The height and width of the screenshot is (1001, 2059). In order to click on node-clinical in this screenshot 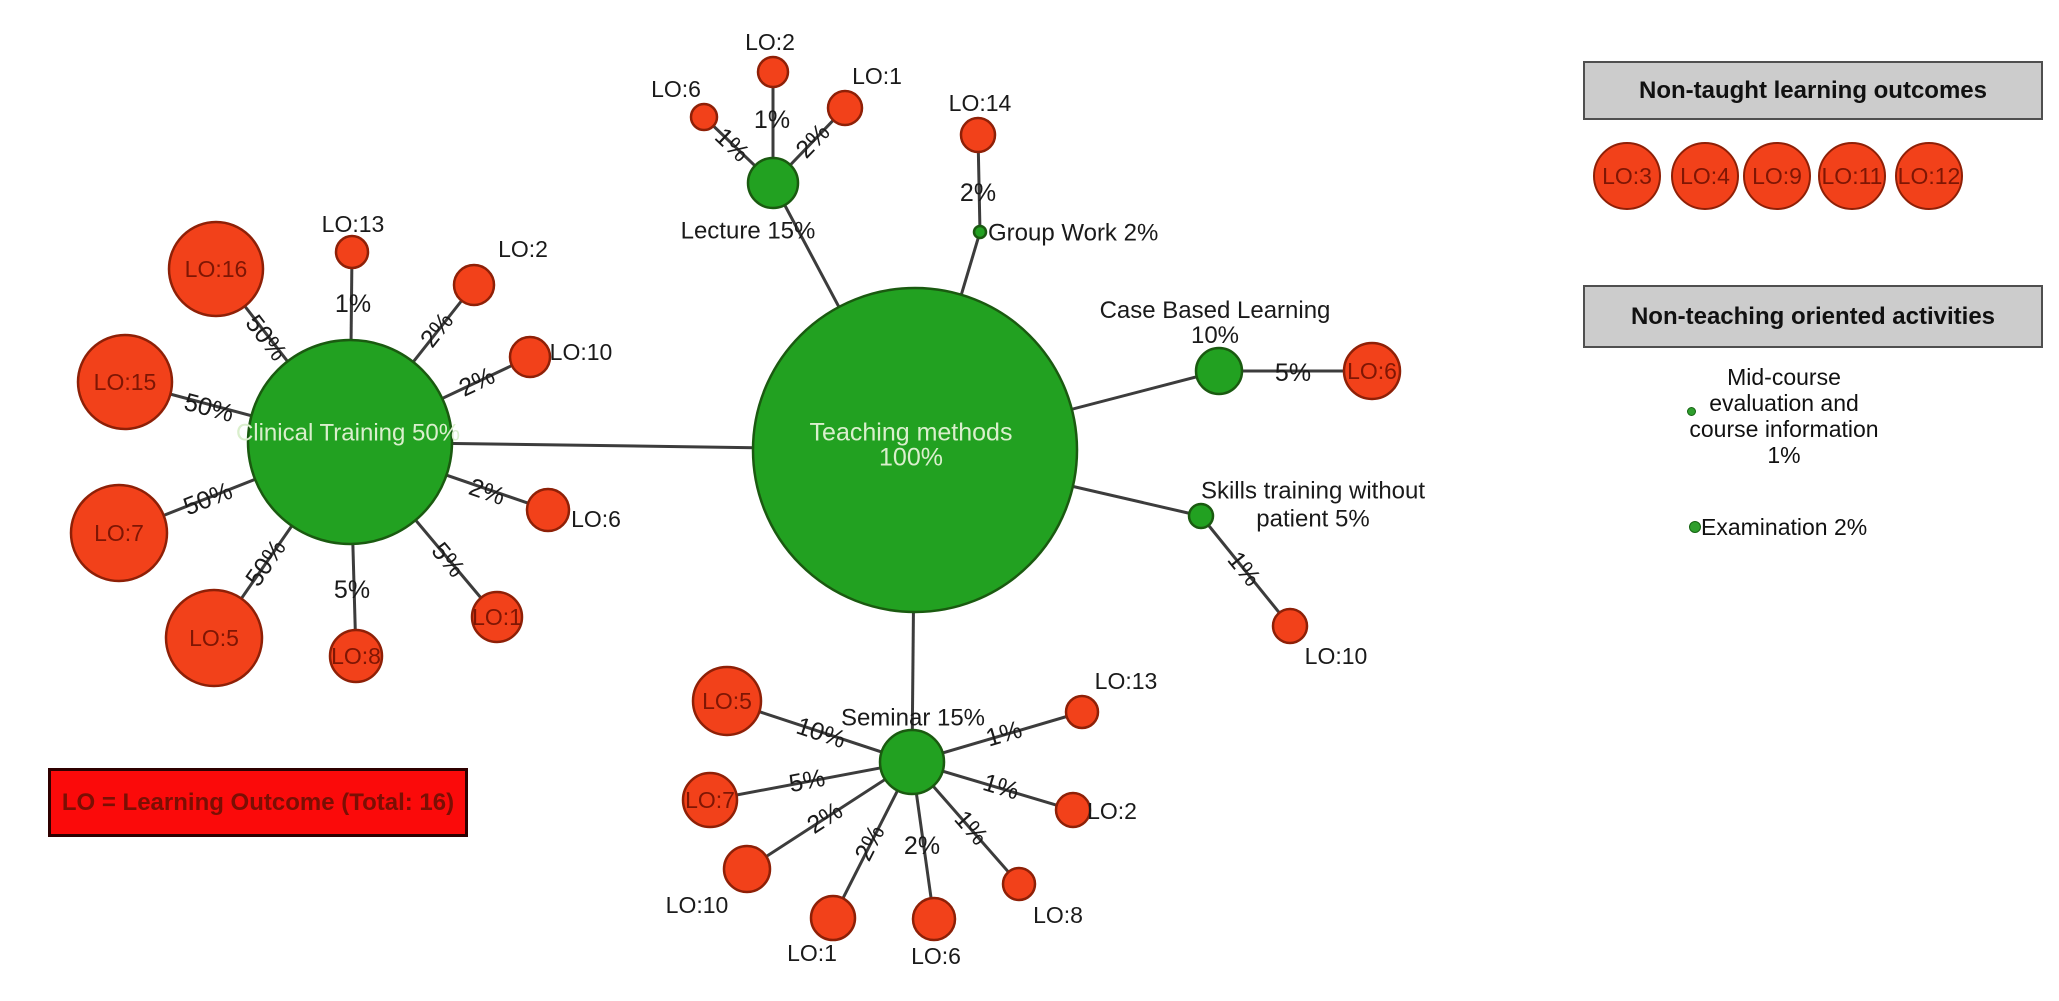, I will do `click(350, 442)`.